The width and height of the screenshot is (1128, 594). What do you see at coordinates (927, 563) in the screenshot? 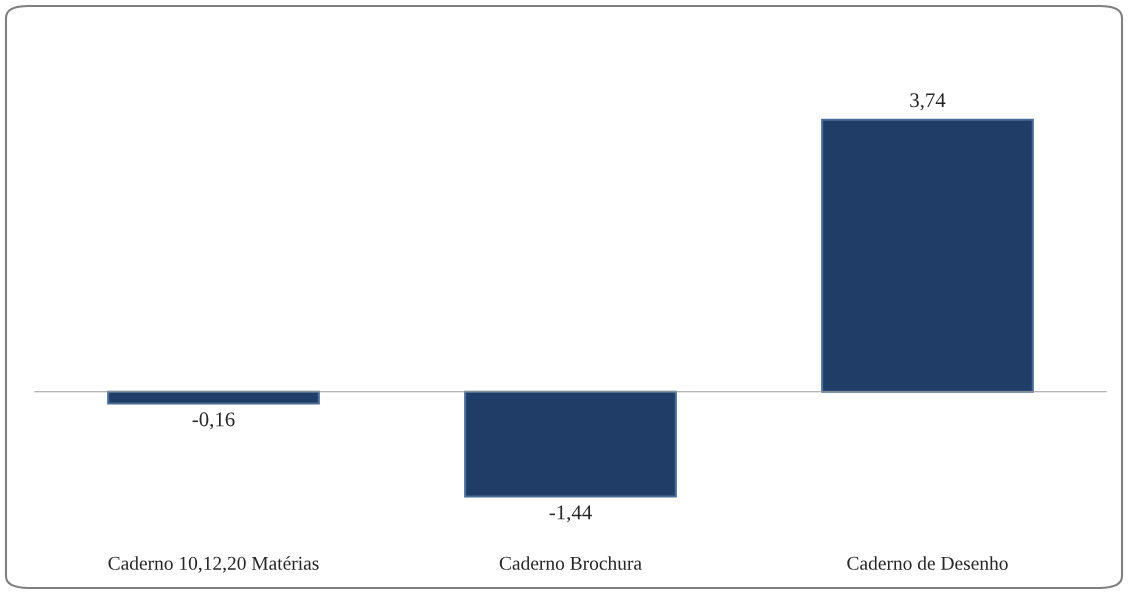
I see `x-tick-label: Caderno de Desenho` at bounding box center [927, 563].